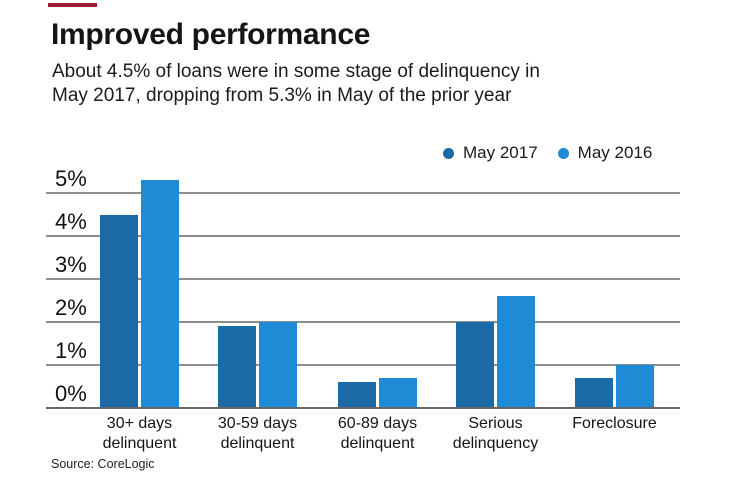 Image resolution: width=740 pixels, height=482 pixels. What do you see at coordinates (71, 393) in the screenshot?
I see `y-axis-tick-label: 0%` at bounding box center [71, 393].